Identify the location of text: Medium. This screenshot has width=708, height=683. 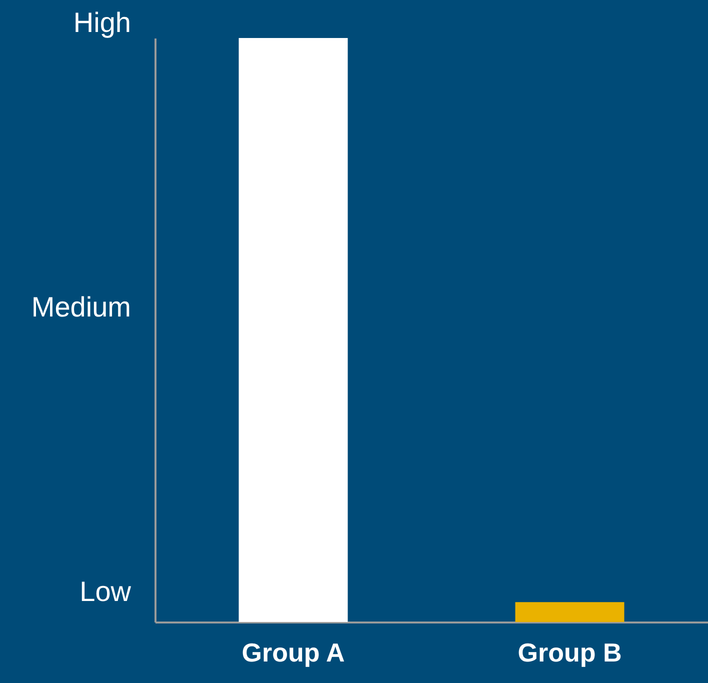
(81, 307).